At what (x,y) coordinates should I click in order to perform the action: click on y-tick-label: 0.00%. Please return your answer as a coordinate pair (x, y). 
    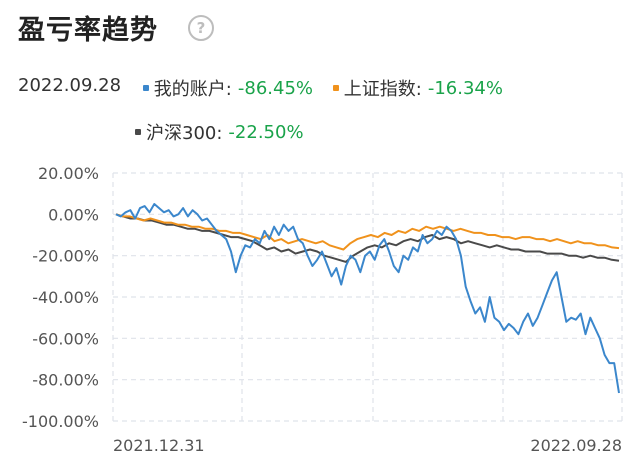
    Looking at the image, I should click on (73, 214).